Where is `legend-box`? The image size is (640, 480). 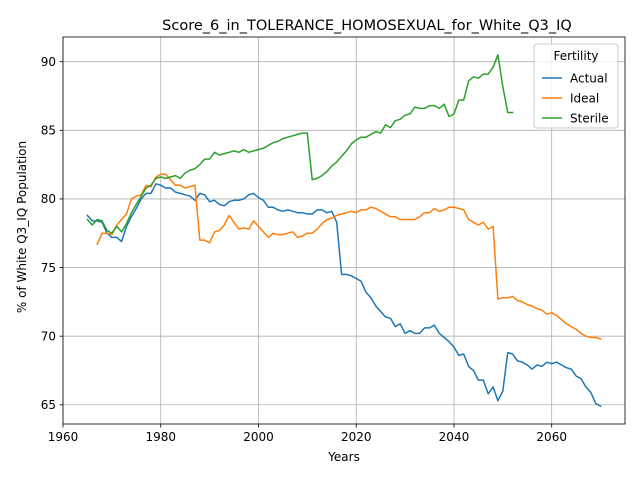 legend-box is located at coordinates (576, 86).